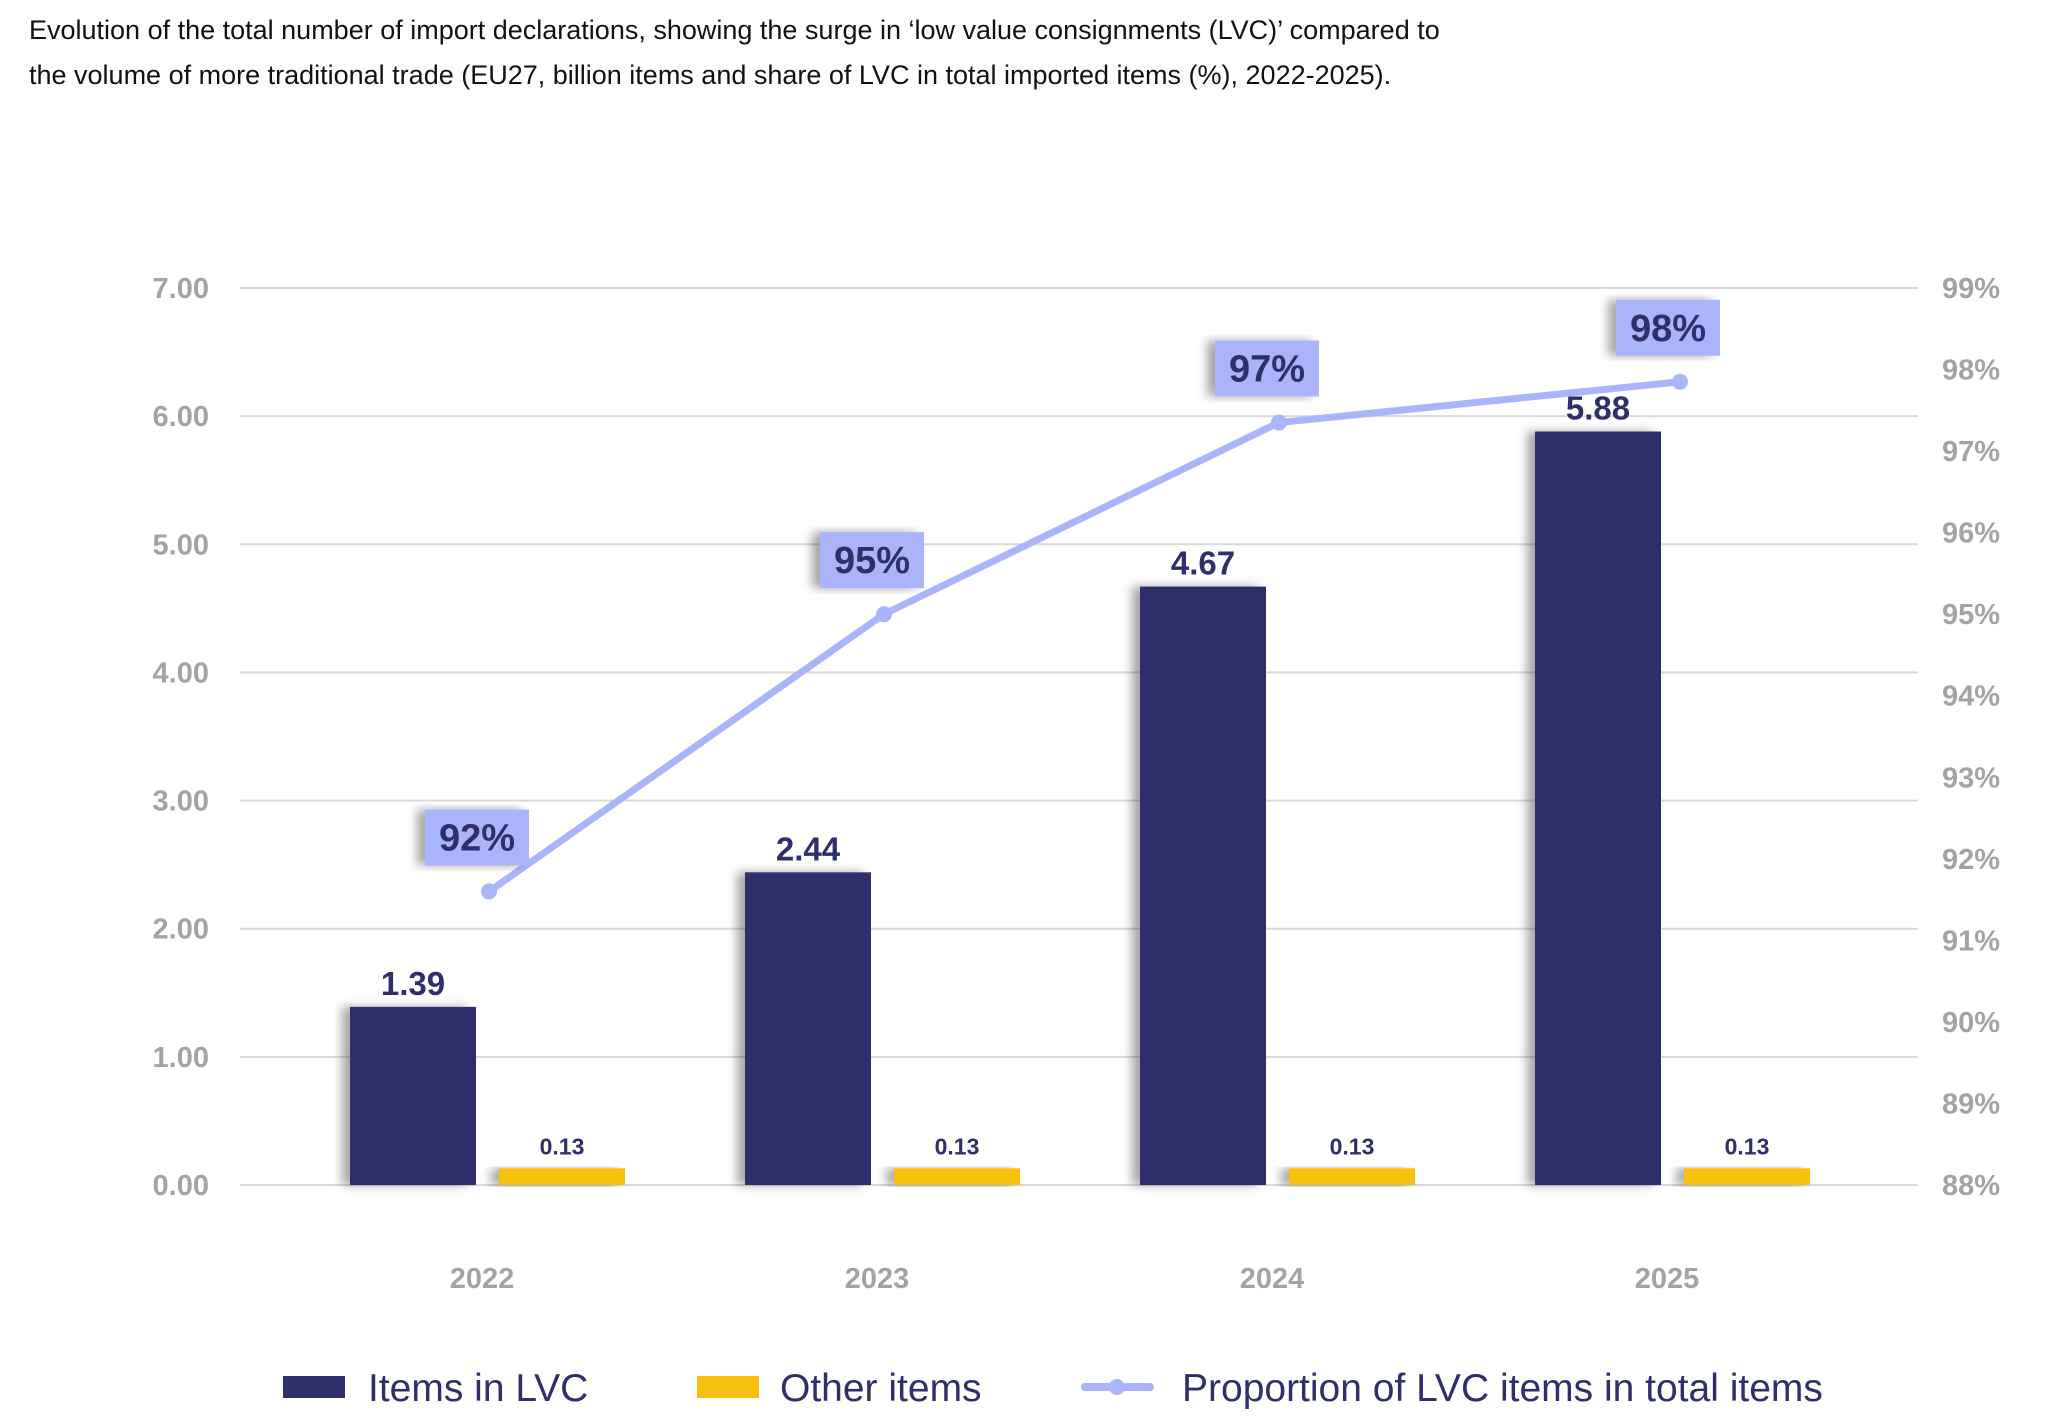 The image size is (2048, 1425). I want to click on y-tick-label: 2.00, so click(181, 930).